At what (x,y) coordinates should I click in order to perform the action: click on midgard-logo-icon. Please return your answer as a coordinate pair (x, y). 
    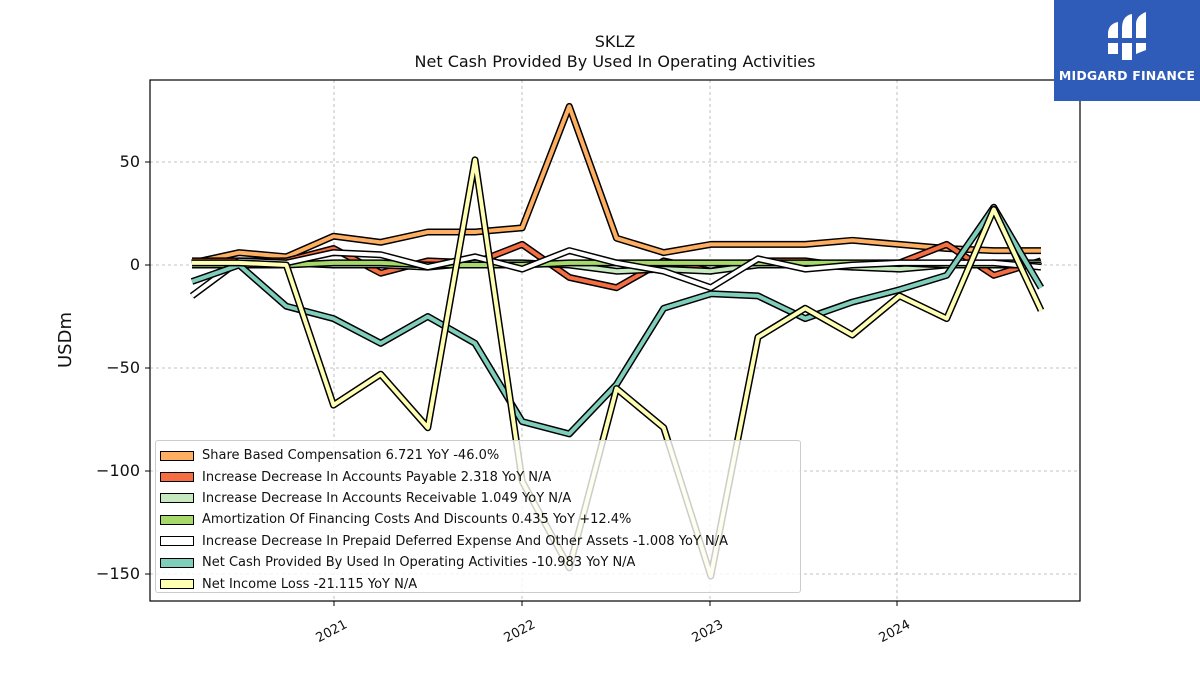
    Looking at the image, I should click on (1127, 36).